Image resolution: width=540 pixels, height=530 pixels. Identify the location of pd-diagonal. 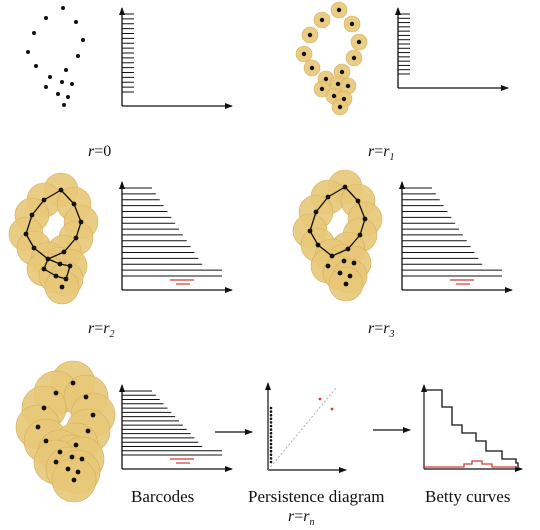
(302, 429).